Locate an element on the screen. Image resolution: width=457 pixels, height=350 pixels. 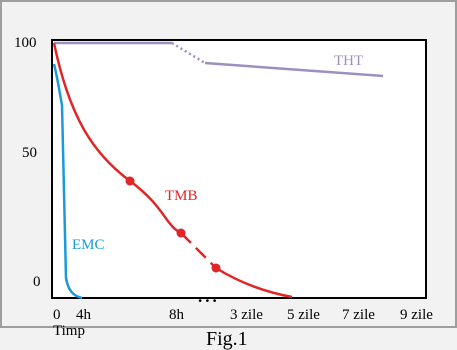
y-tick-label-0: 0 is located at coordinates (37, 282).